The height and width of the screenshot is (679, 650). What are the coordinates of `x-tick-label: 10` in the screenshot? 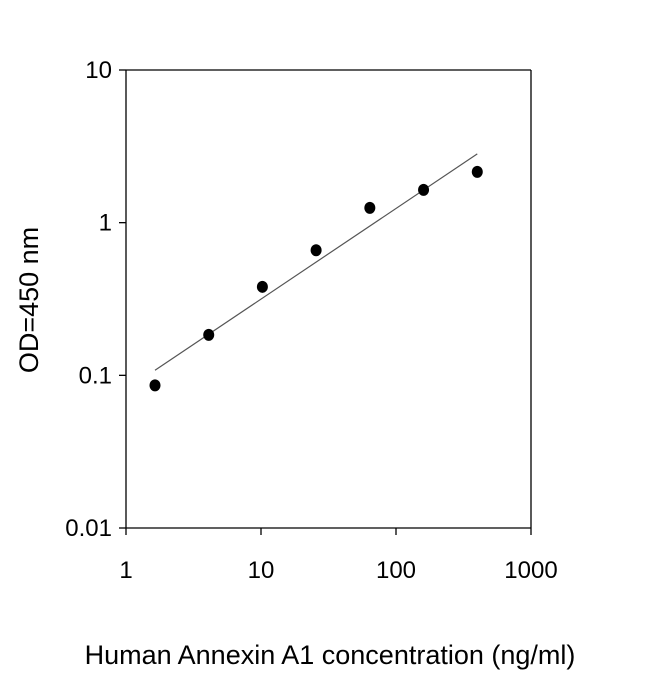 It's located at (261, 570).